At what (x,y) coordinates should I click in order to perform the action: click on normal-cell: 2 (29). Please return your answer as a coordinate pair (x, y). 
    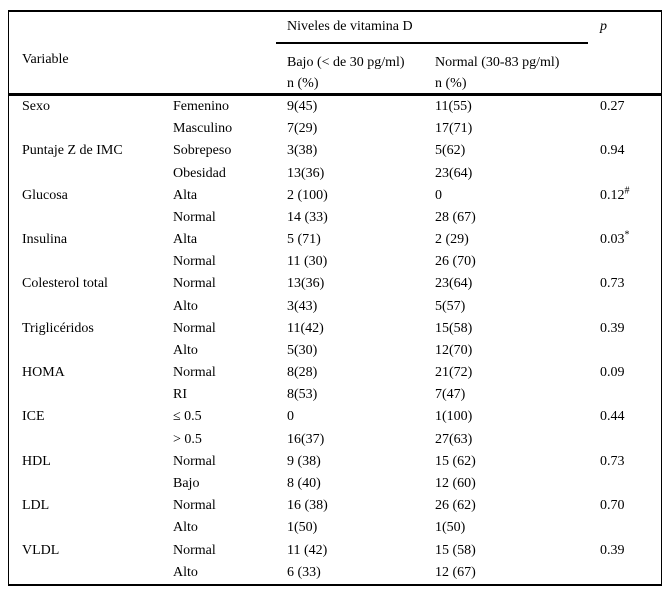
    Looking at the image, I should click on (452, 240).